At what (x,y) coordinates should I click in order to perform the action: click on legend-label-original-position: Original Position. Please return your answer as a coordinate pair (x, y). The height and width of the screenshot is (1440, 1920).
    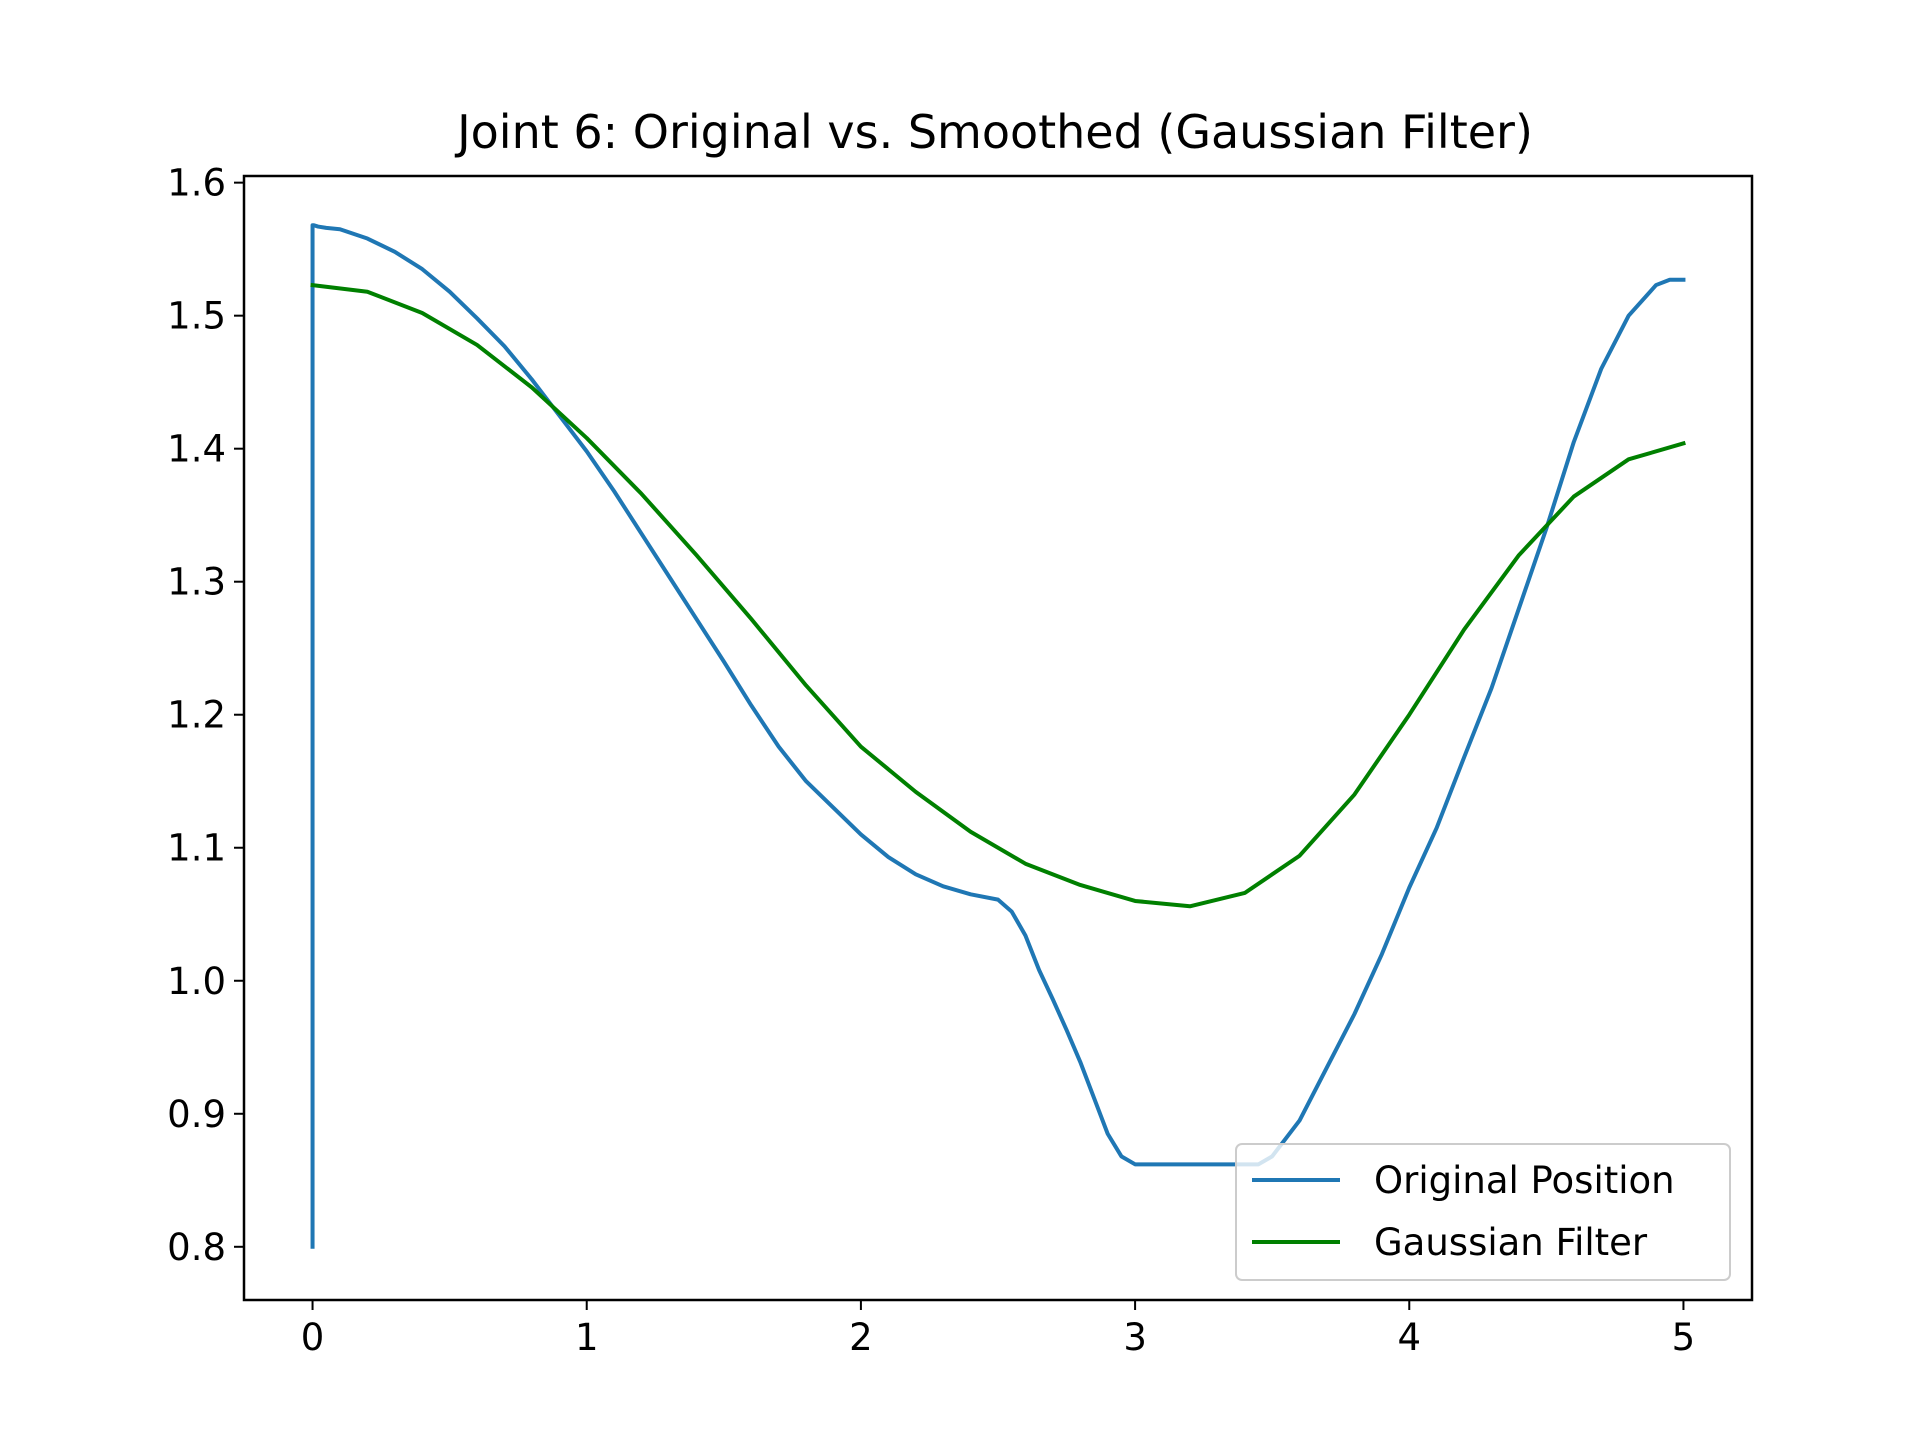
    Looking at the image, I should click on (1524, 1180).